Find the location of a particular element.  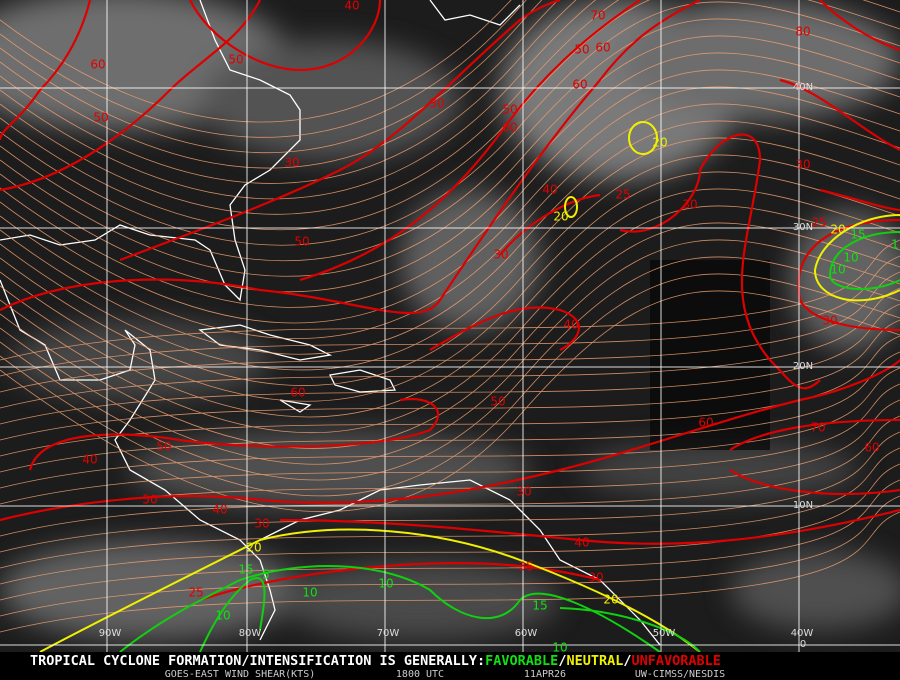

lon-label: 90W is located at coordinates (110, 633).